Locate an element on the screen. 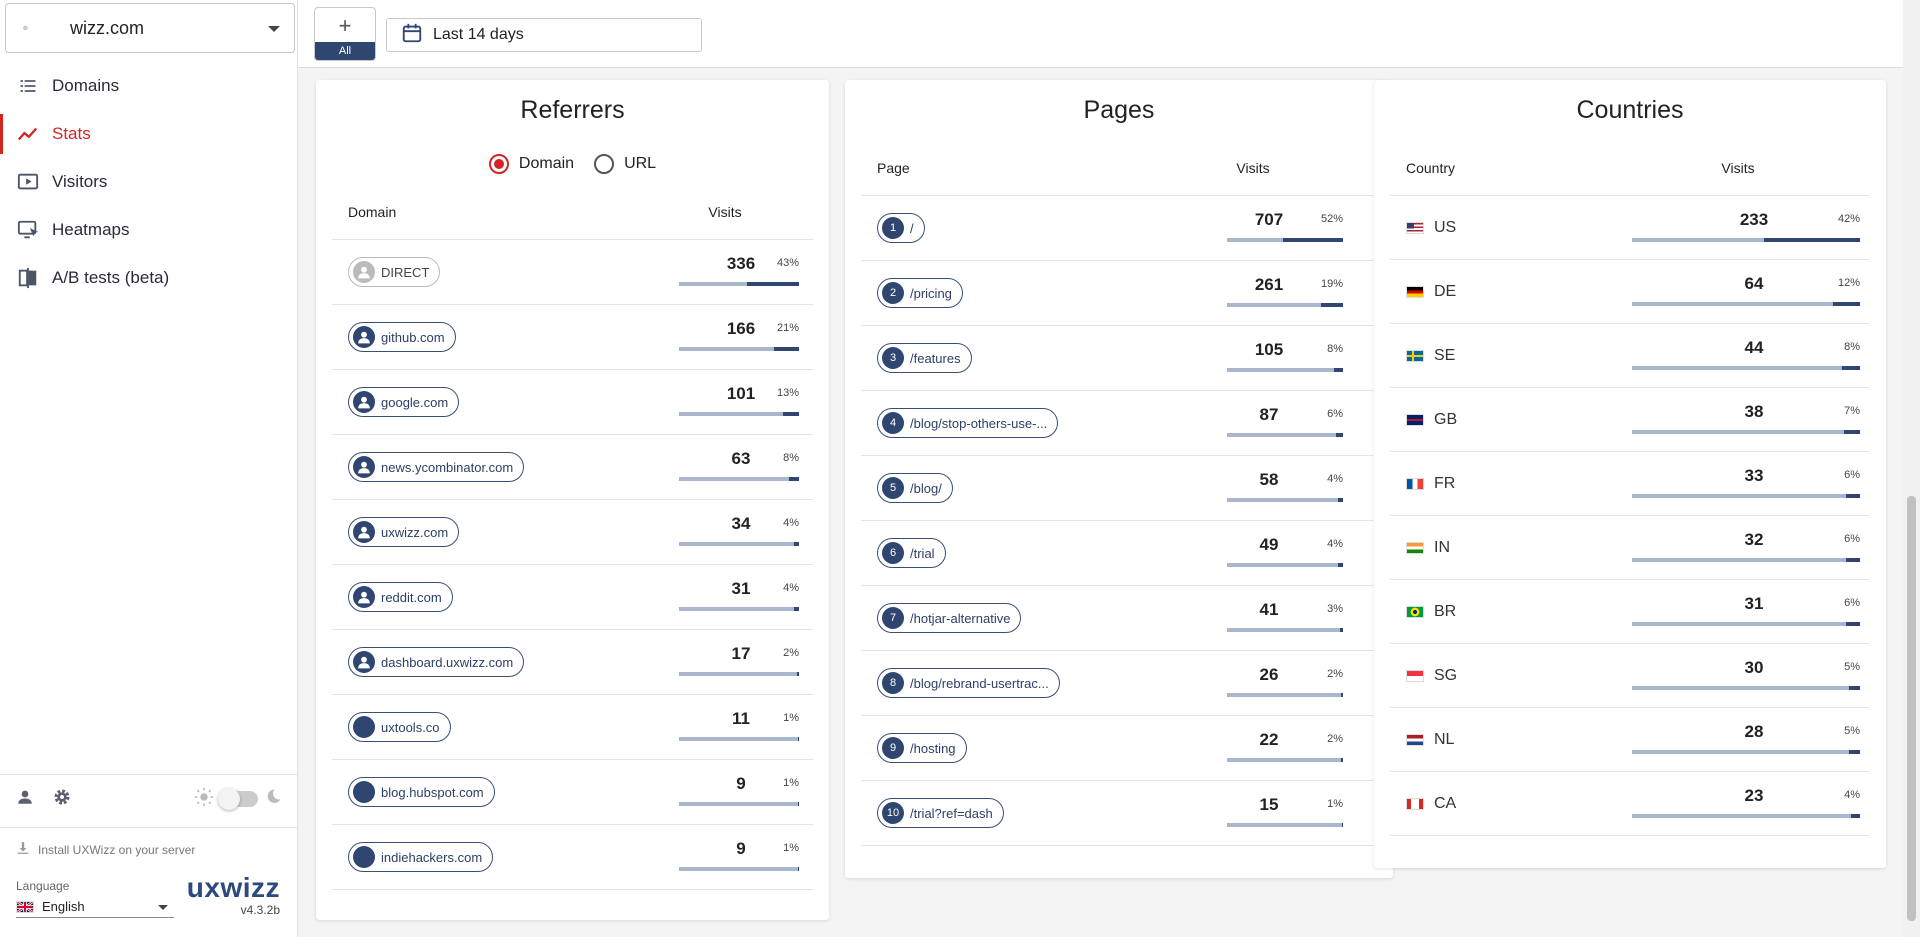 The height and width of the screenshot is (937, 1920). table-row: uxwizz.com 34 4% is located at coordinates (572, 532).